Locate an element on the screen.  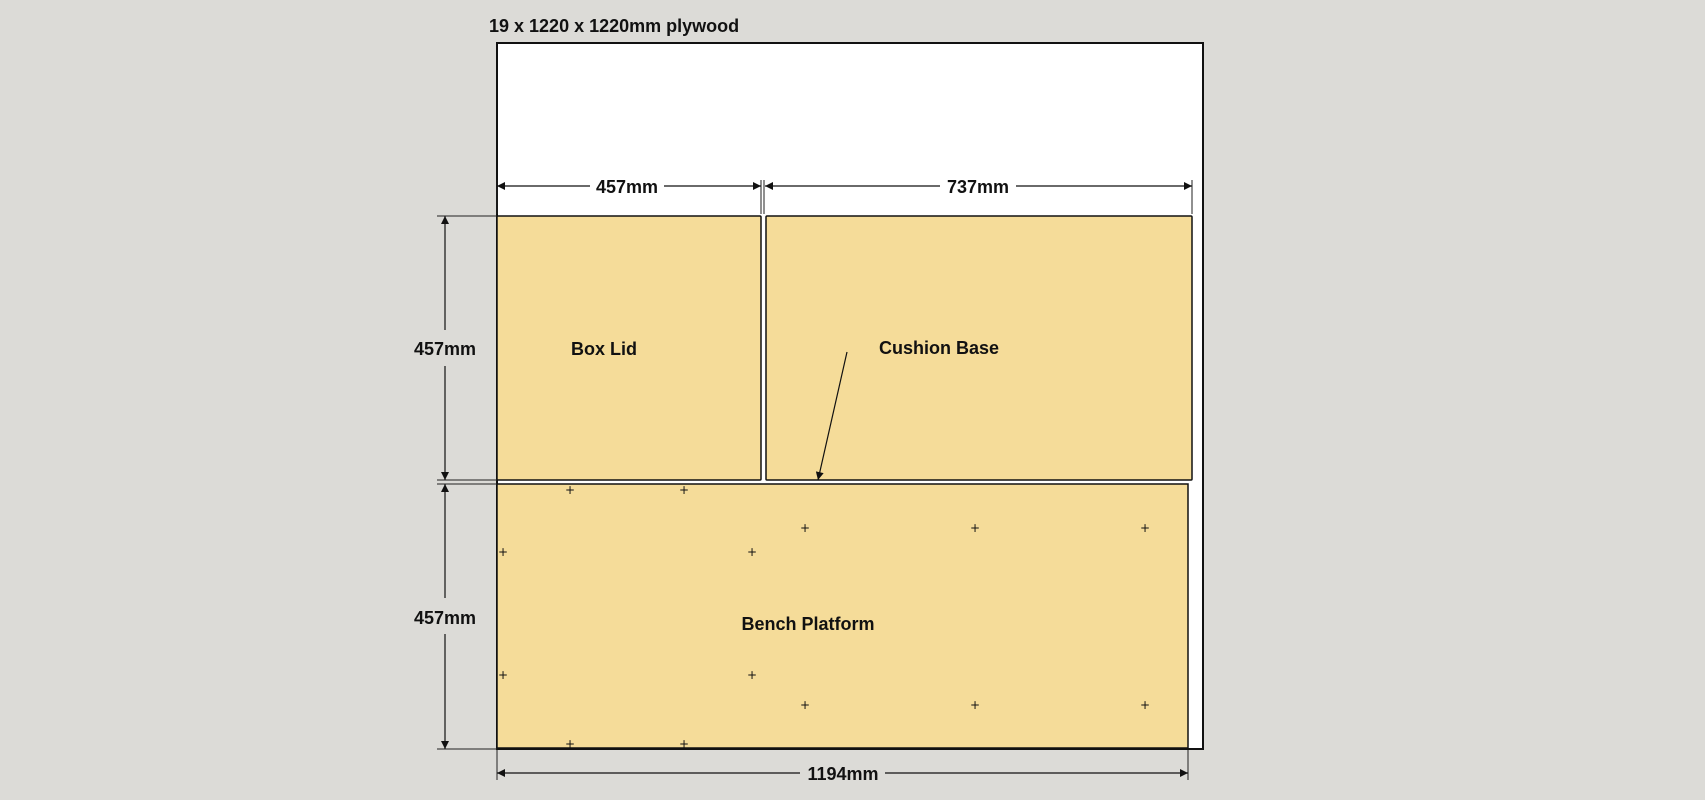
box-lid-label: Box Lid is located at coordinates (604, 349).